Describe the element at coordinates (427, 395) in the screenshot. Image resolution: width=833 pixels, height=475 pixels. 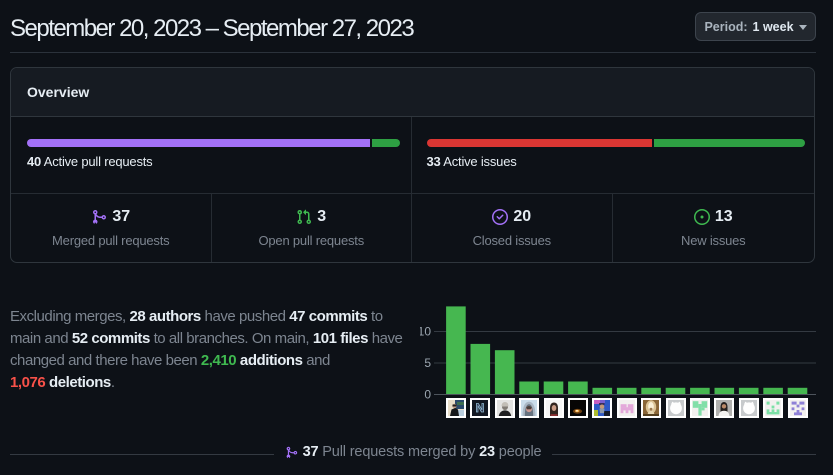
I see `svg-text: 0` at that location.